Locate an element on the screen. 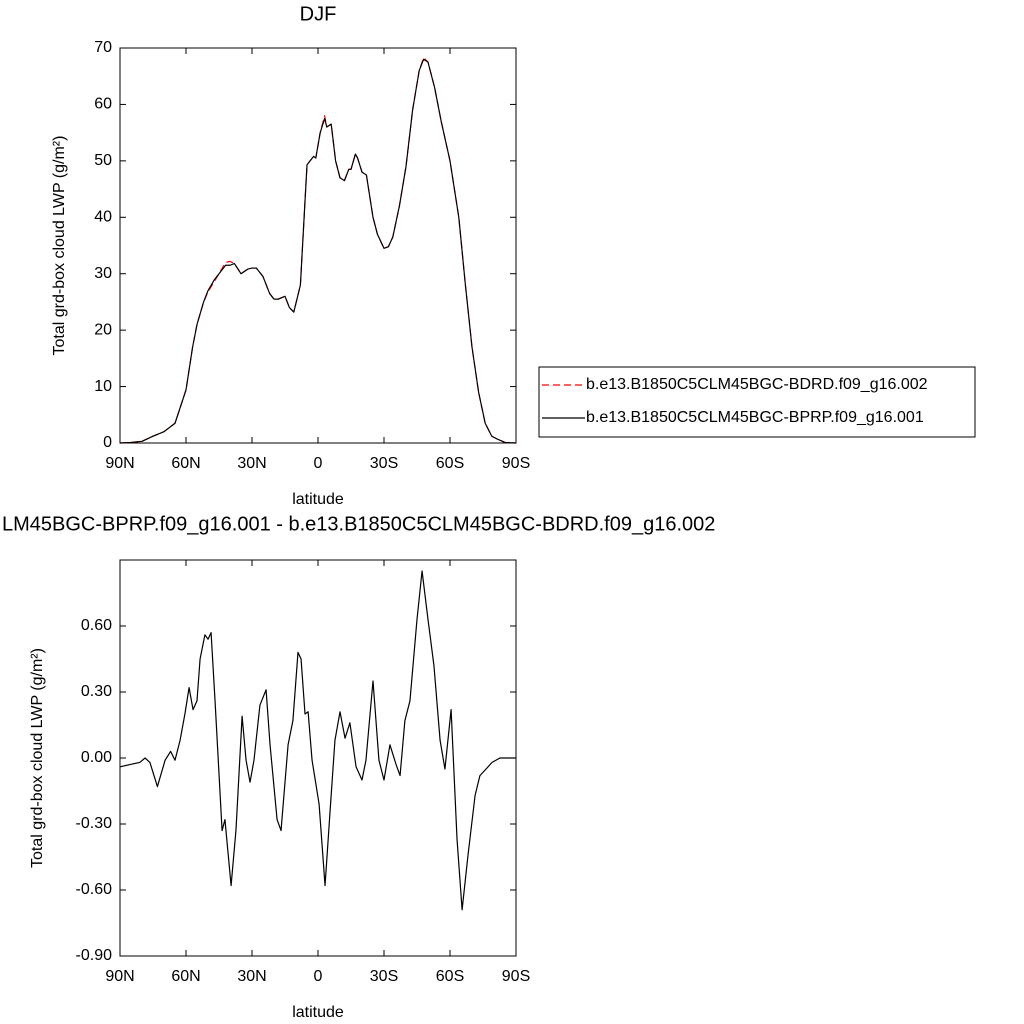  y-tick-label: 30 is located at coordinates (103, 273).